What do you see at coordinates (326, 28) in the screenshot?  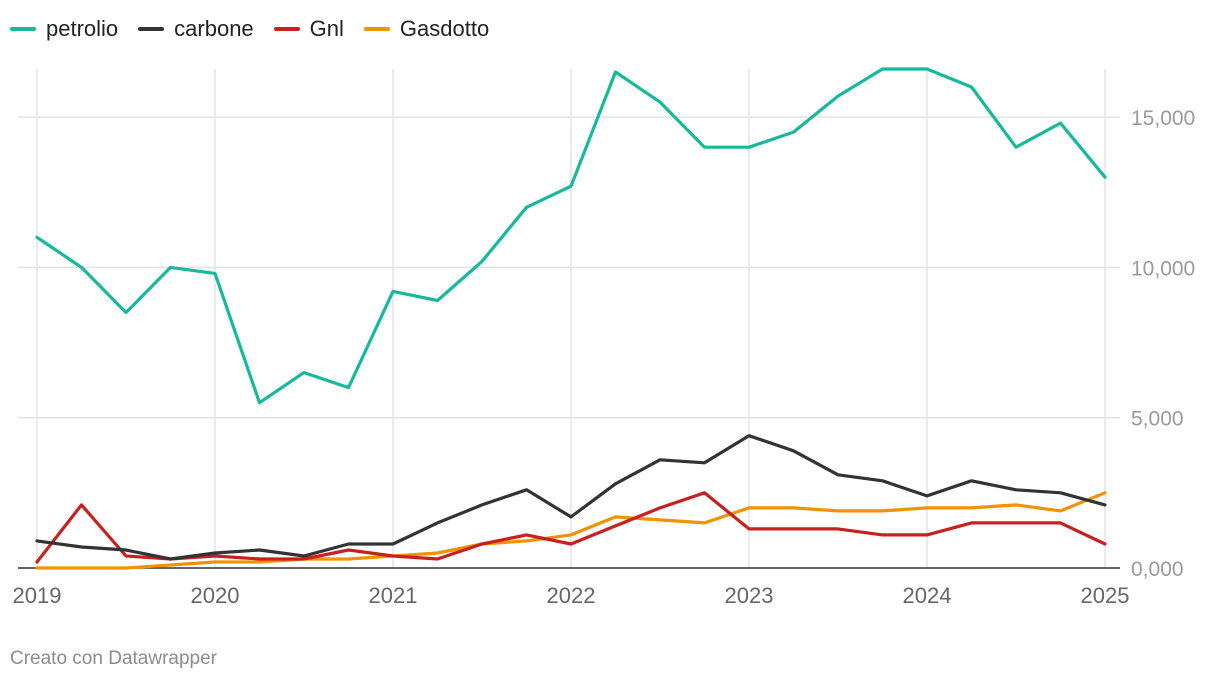 I see `legend-label: Gnl` at bounding box center [326, 28].